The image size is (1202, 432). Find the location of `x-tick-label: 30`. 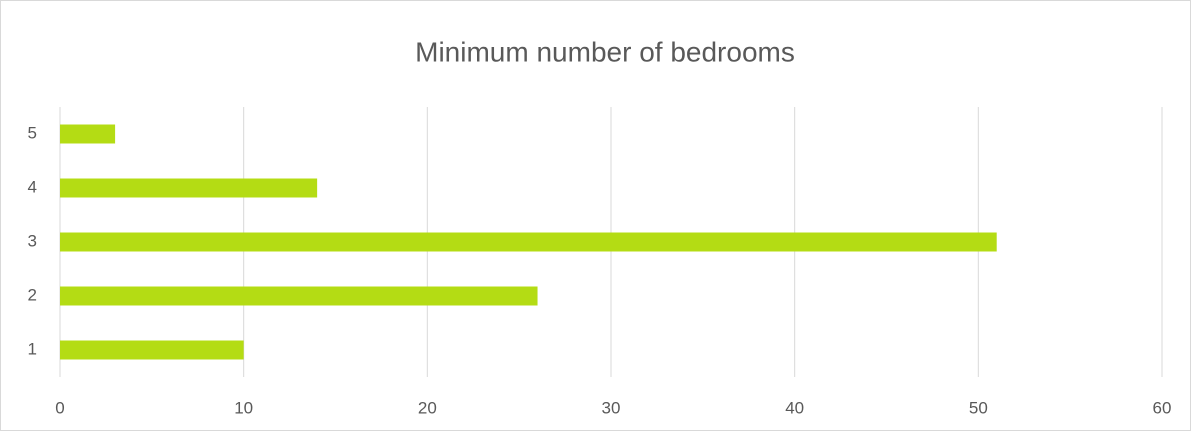

x-tick-label: 30 is located at coordinates (611, 407).